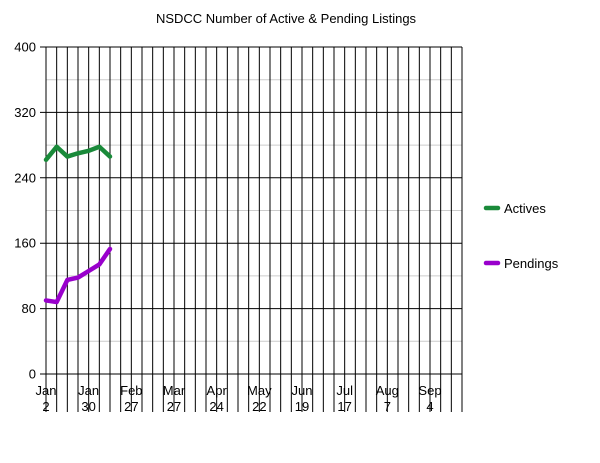  Describe the element at coordinates (525, 208) in the screenshot. I see `legend-label: Actives` at that location.